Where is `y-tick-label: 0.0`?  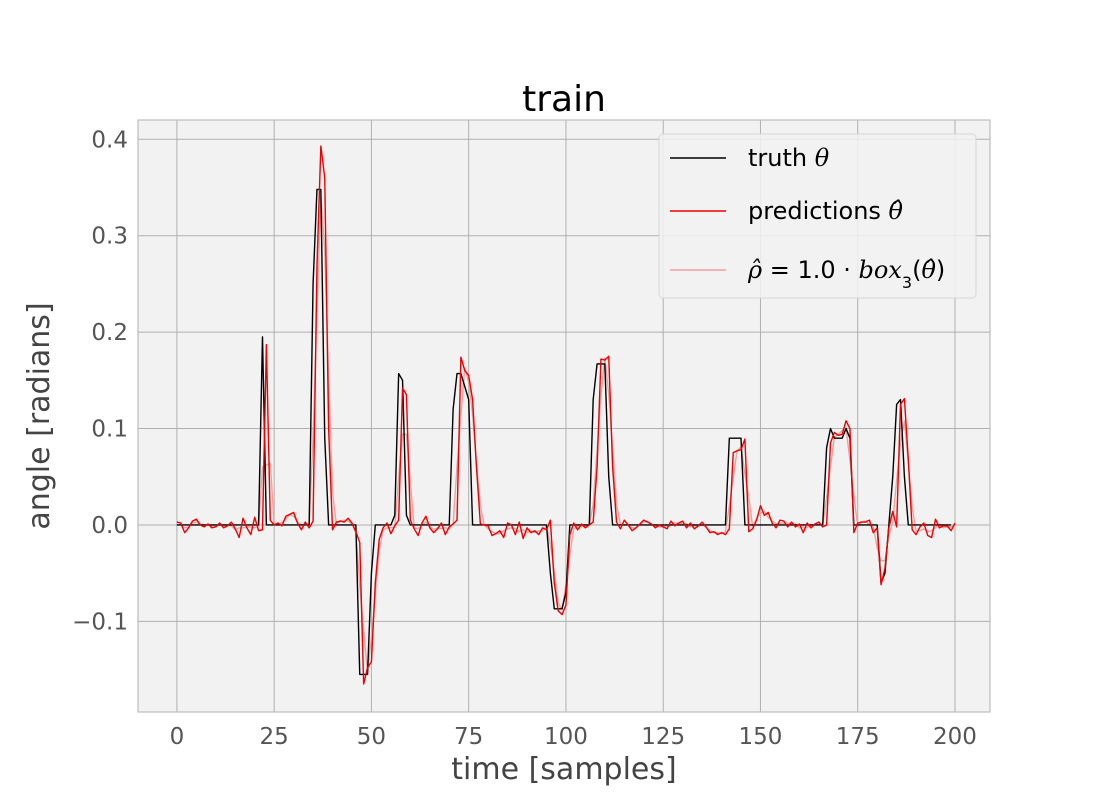 y-tick-label: 0.0 is located at coordinates (109, 526).